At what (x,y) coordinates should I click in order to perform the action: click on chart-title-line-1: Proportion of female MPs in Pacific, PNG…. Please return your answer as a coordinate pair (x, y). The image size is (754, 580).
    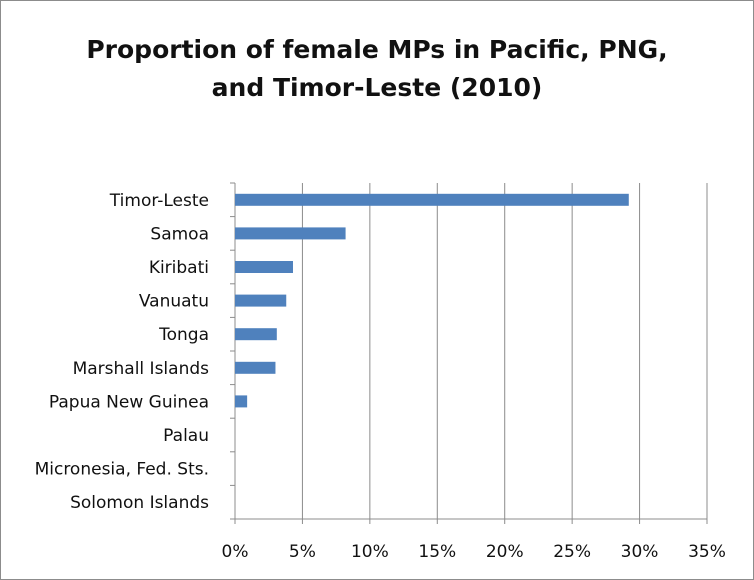
    Looking at the image, I should click on (377, 49).